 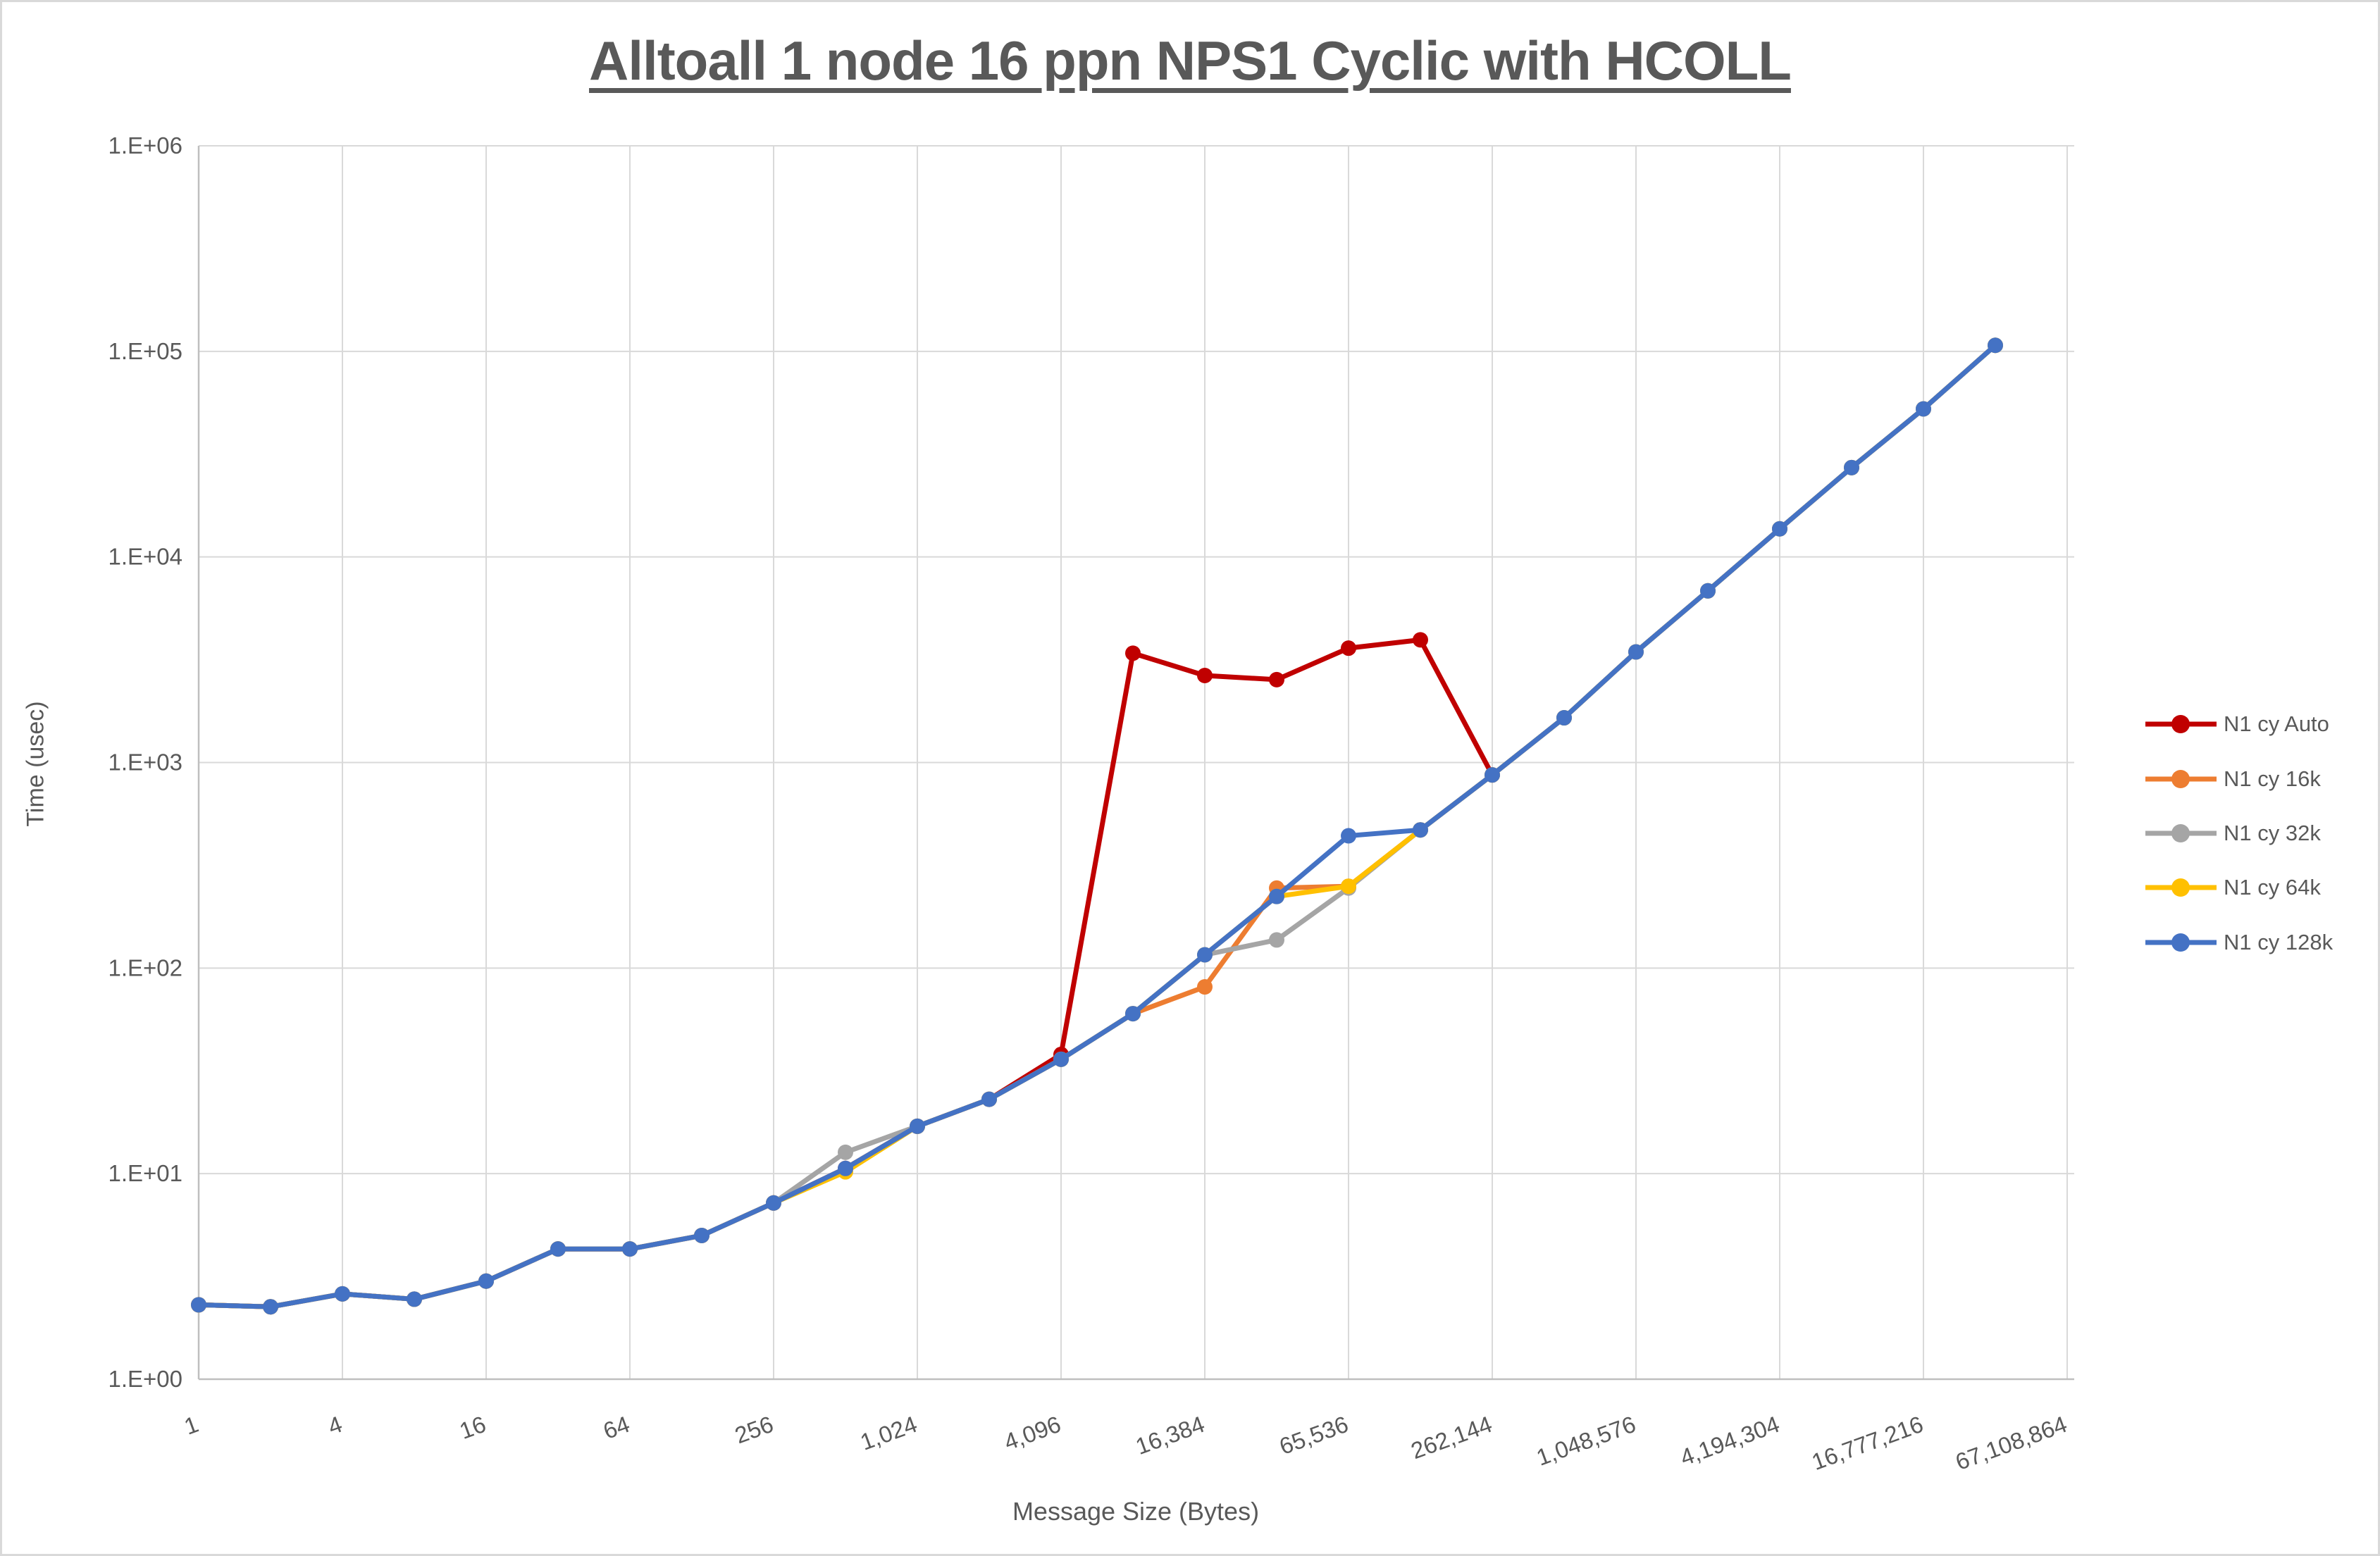 I want to click on x-tick-label: 16,777,216, so click(x=1868, y=1443).